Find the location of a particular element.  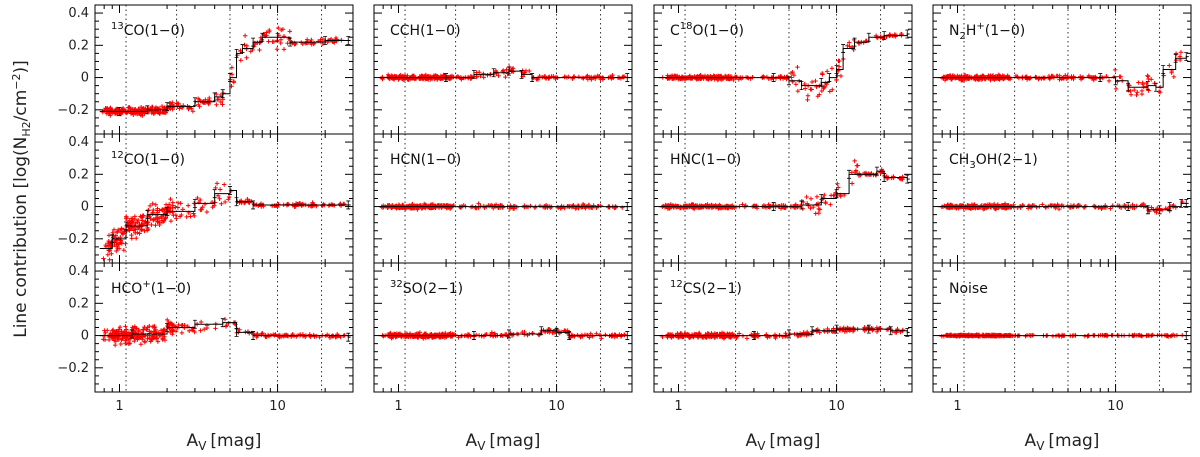

panel-title: N2H+(1−0) is located at coordinates (987, 31).